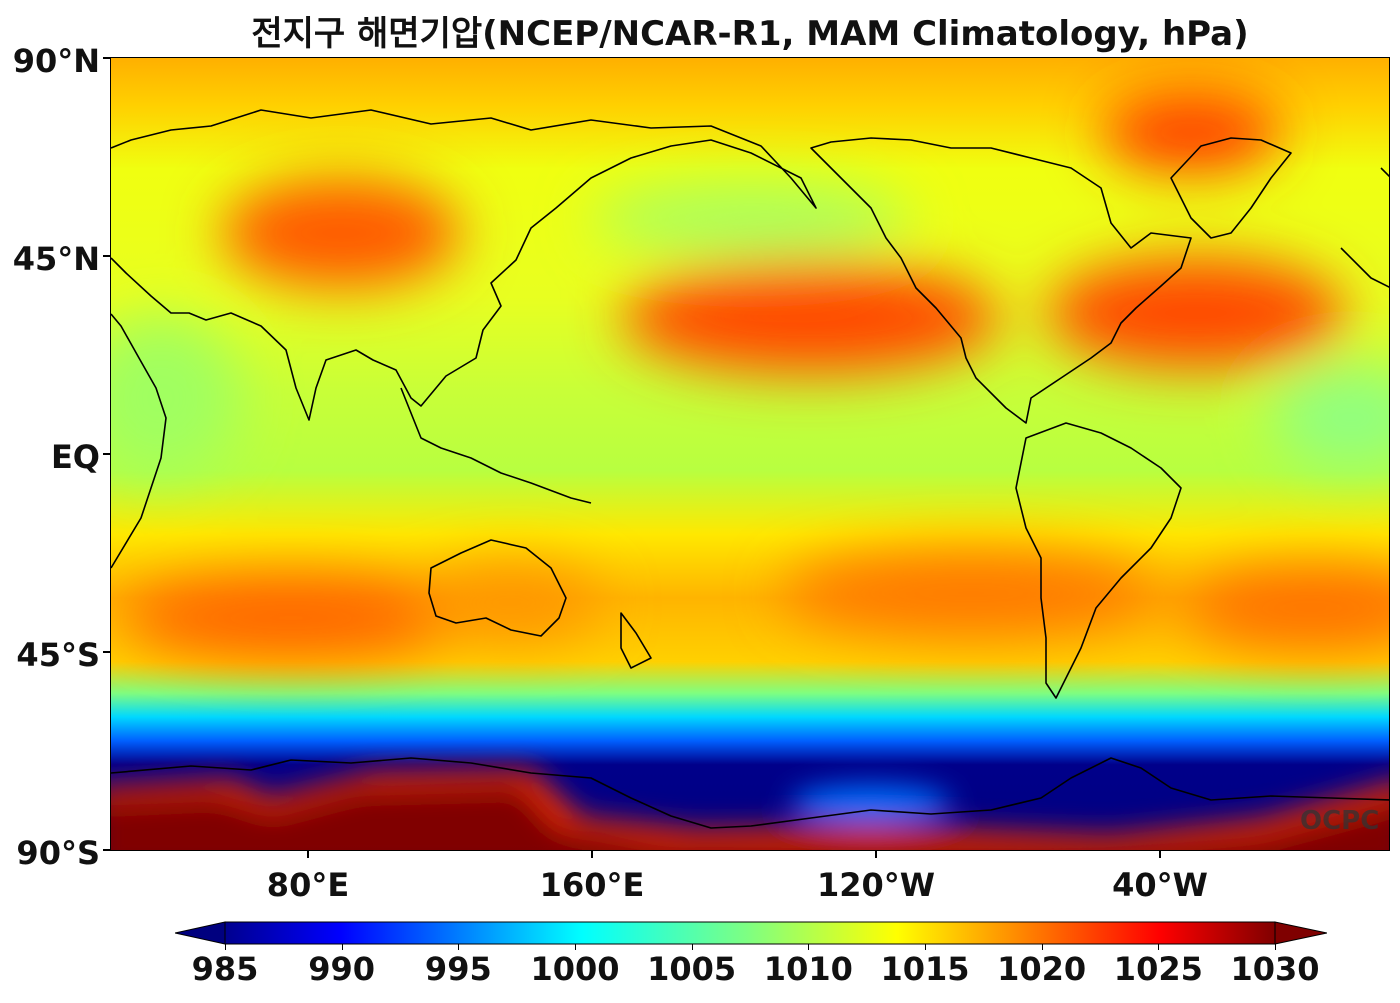 The height and width of the screenshot is (1003, 1400). What do you see at coordinates (808, 969) in the screenshot?
I see `colorbar-tick-label: 1010` at bounding box center [808, 969].